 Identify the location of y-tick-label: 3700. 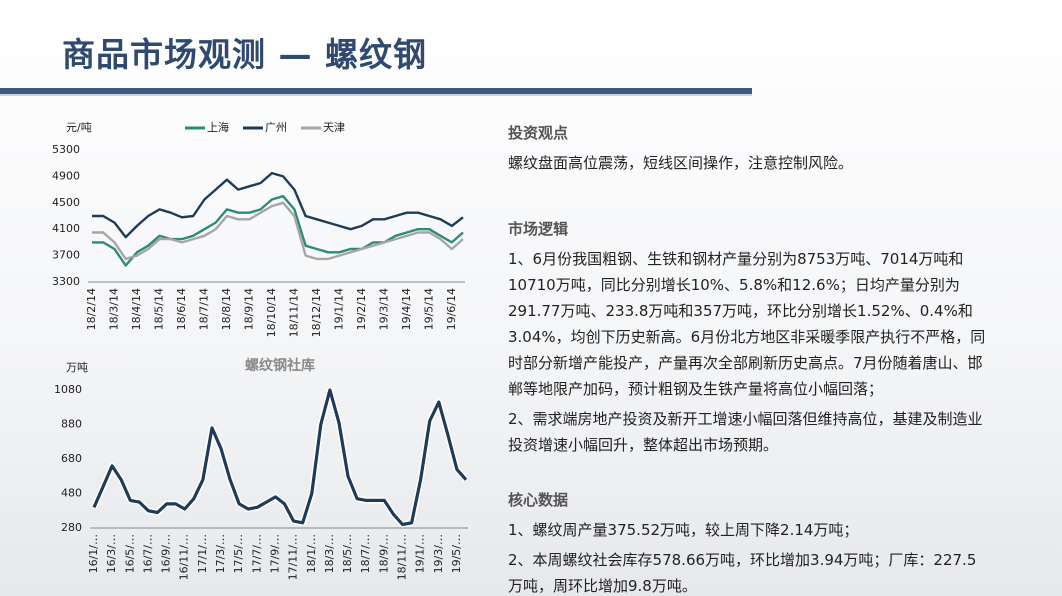
(66, 255).